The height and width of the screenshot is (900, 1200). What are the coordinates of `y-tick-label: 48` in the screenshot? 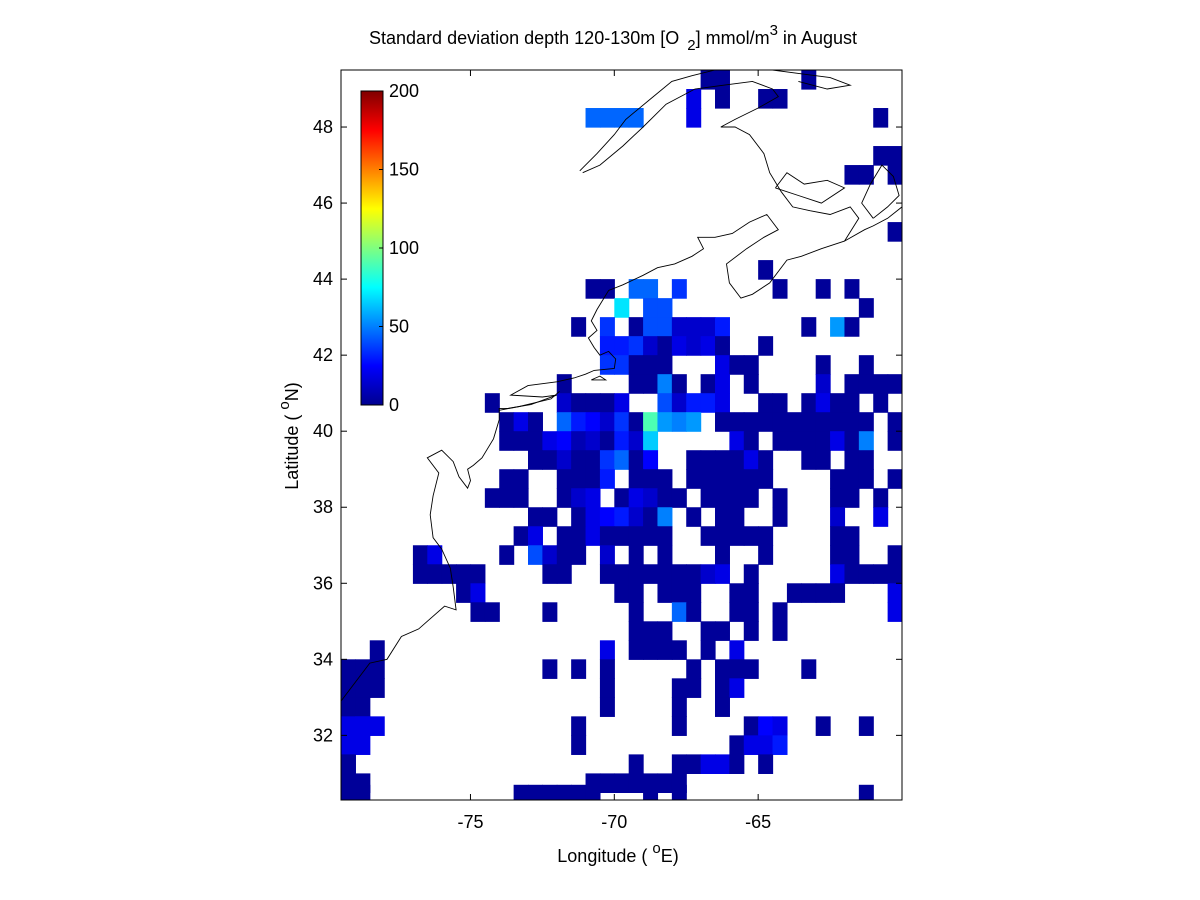 It's located at (323, 127).